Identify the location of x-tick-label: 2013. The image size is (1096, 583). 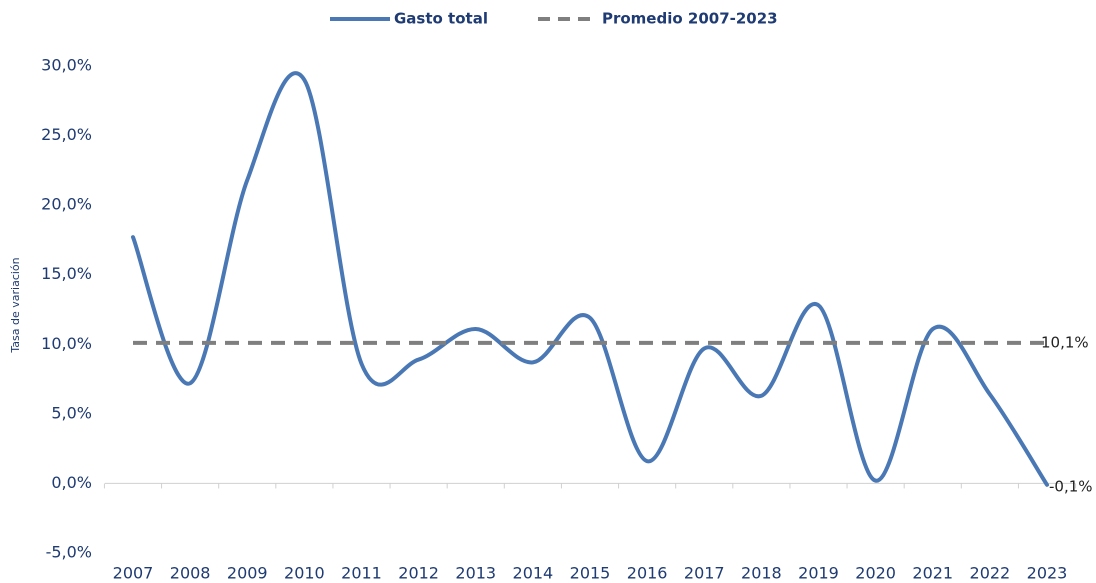
(475, 573).